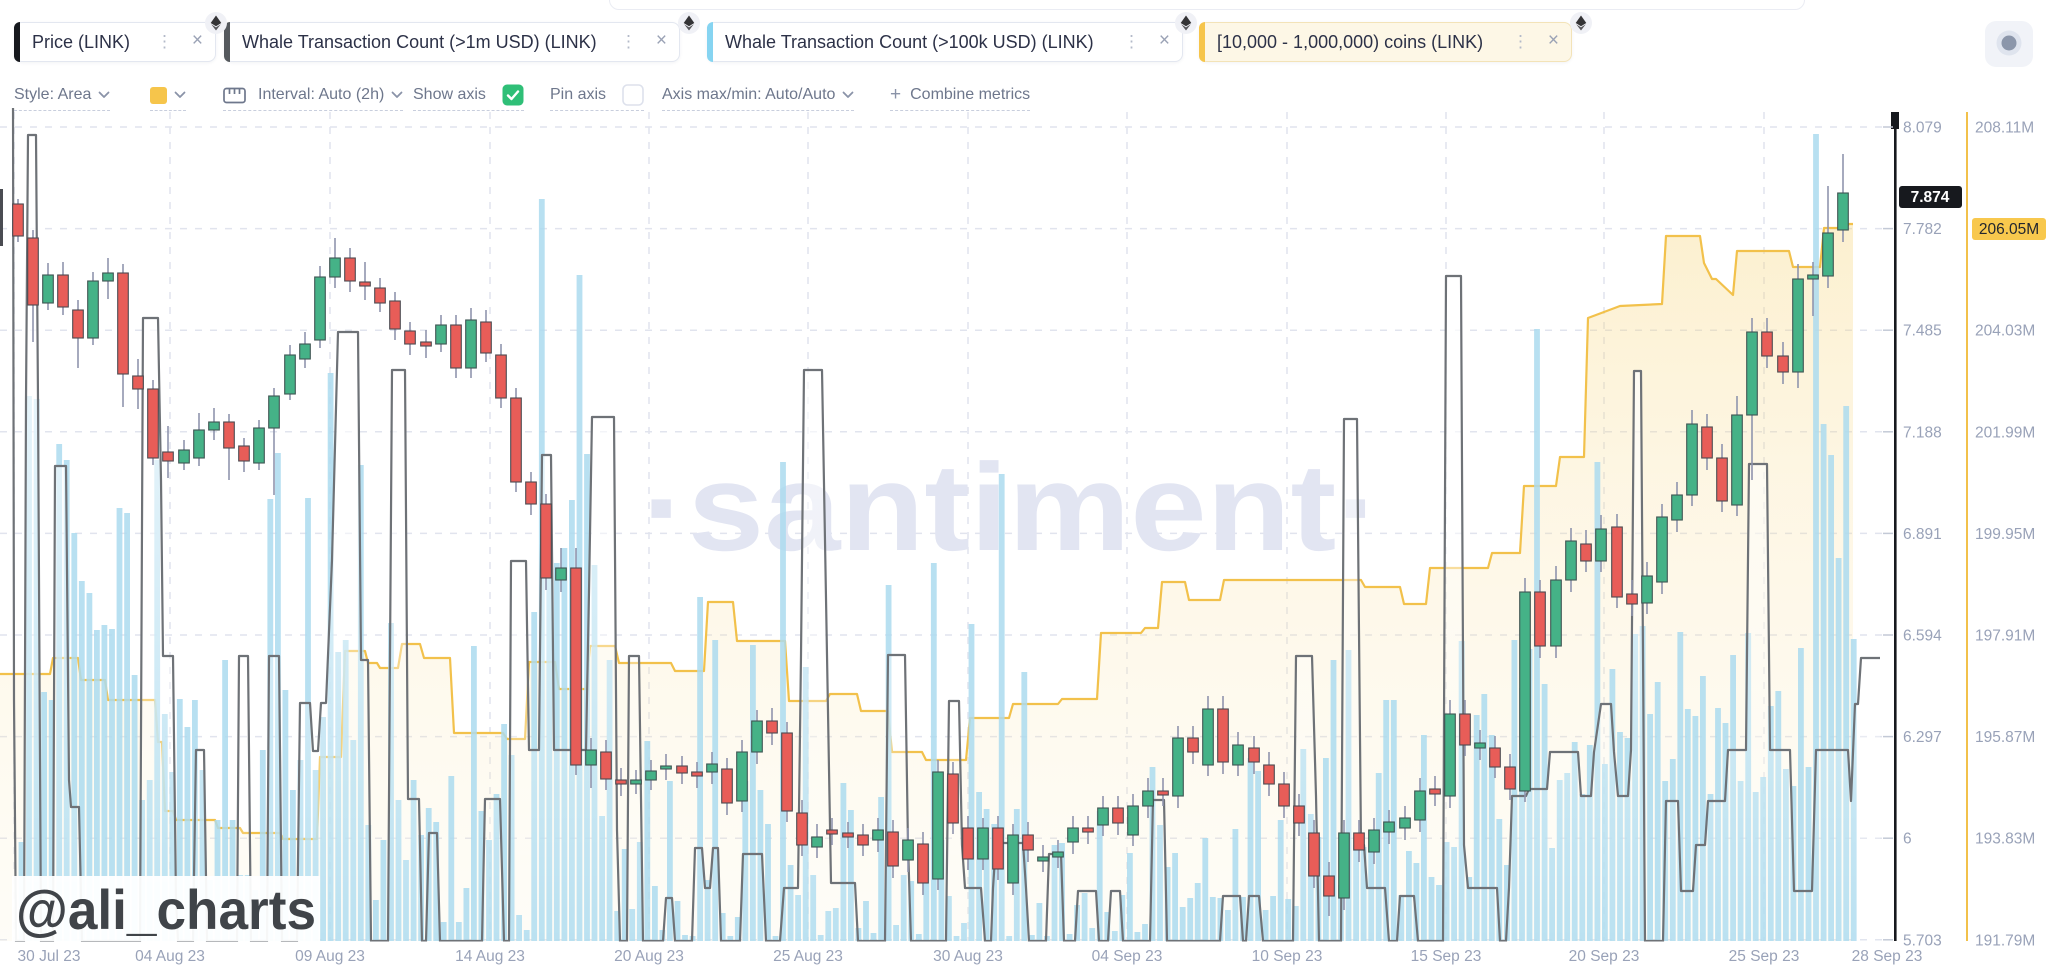 This screenshot has width=2048, height=972. I want to click on svg-text: 204.03M, so click(2005, 331).